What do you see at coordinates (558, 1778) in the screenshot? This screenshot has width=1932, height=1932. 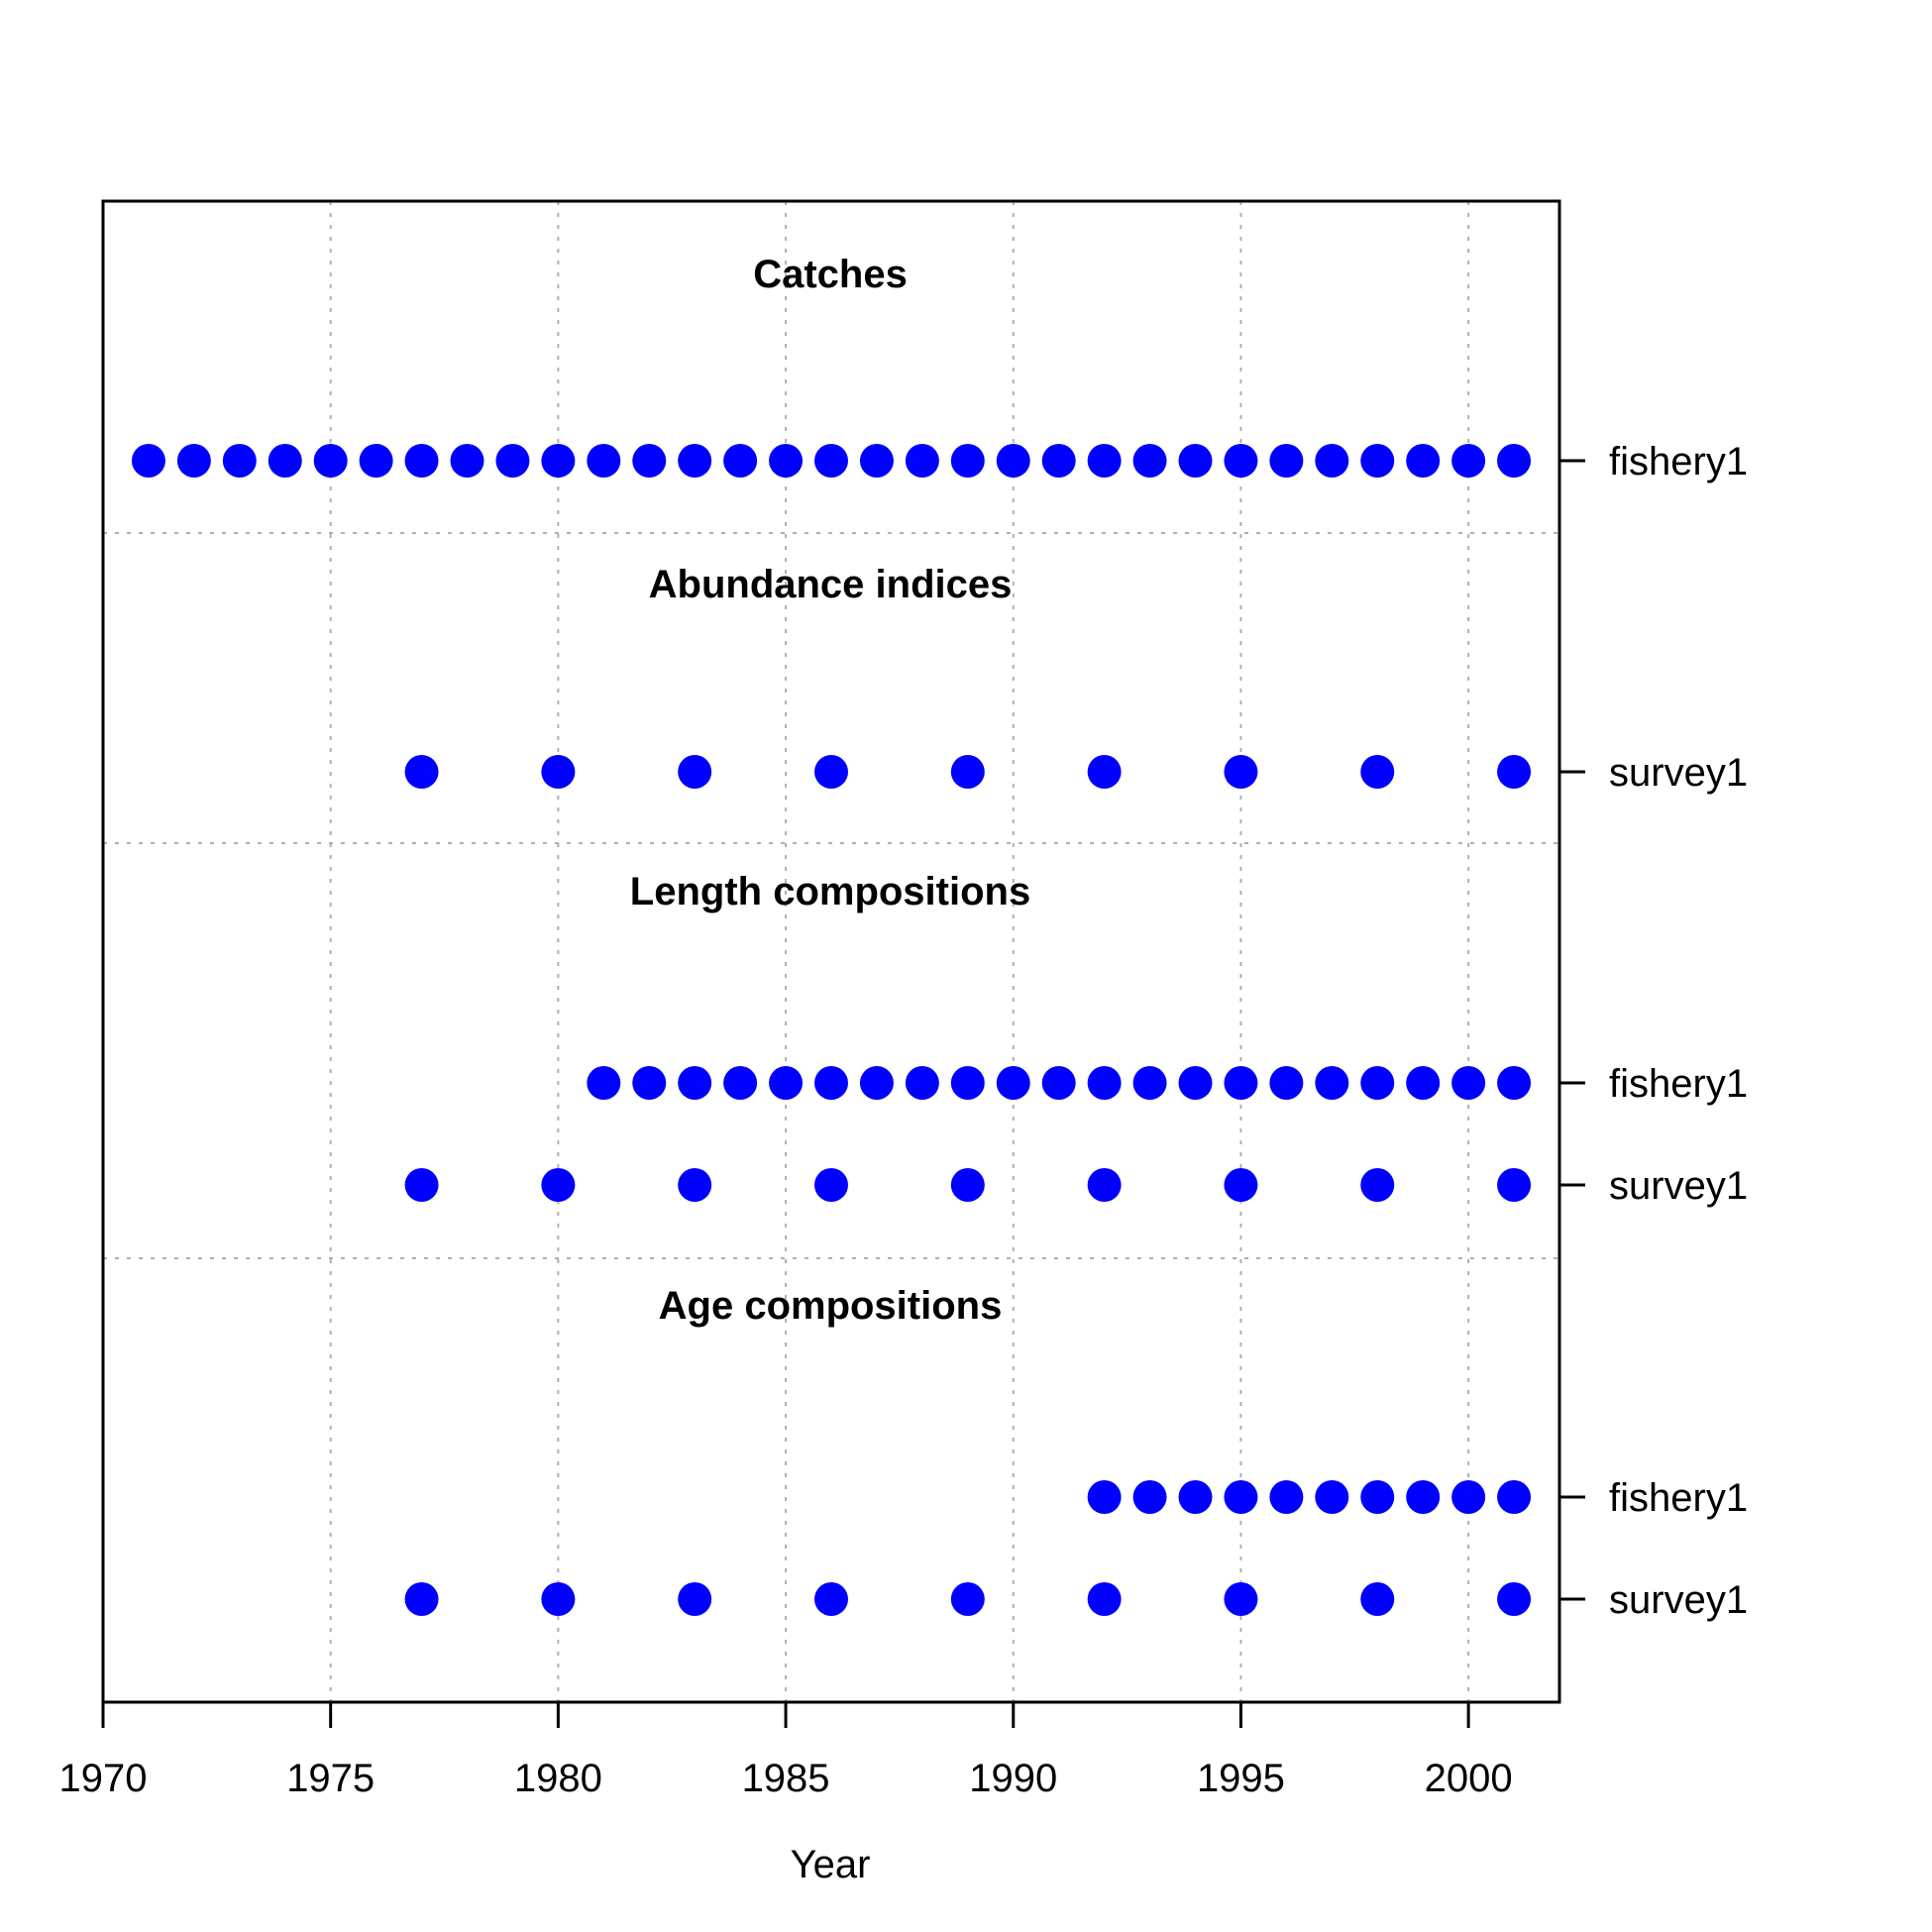 I see `x-tick-label: 1980` at bounding box center [558, 1778].